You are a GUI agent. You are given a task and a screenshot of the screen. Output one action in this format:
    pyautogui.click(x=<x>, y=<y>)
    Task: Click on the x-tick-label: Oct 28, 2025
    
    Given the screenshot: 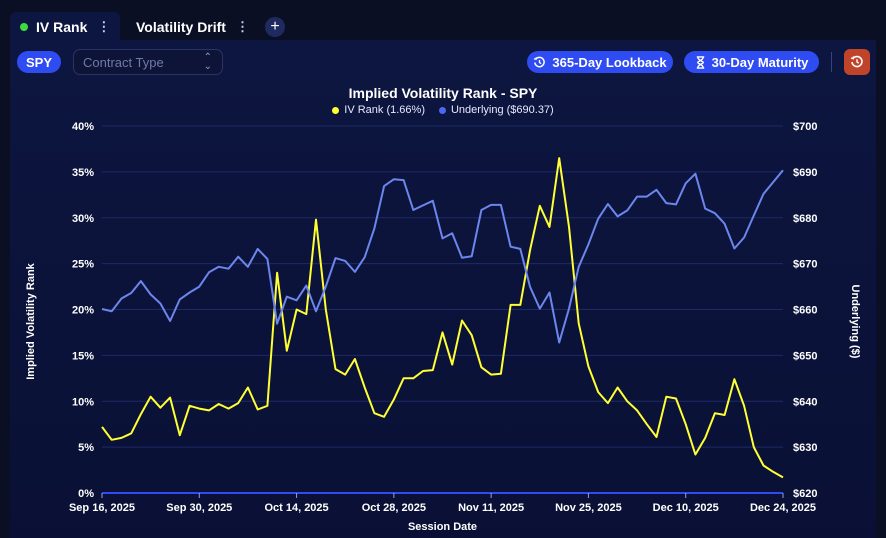 What is the action you would take?
    pyautogui.click(x=394, y=508)
    